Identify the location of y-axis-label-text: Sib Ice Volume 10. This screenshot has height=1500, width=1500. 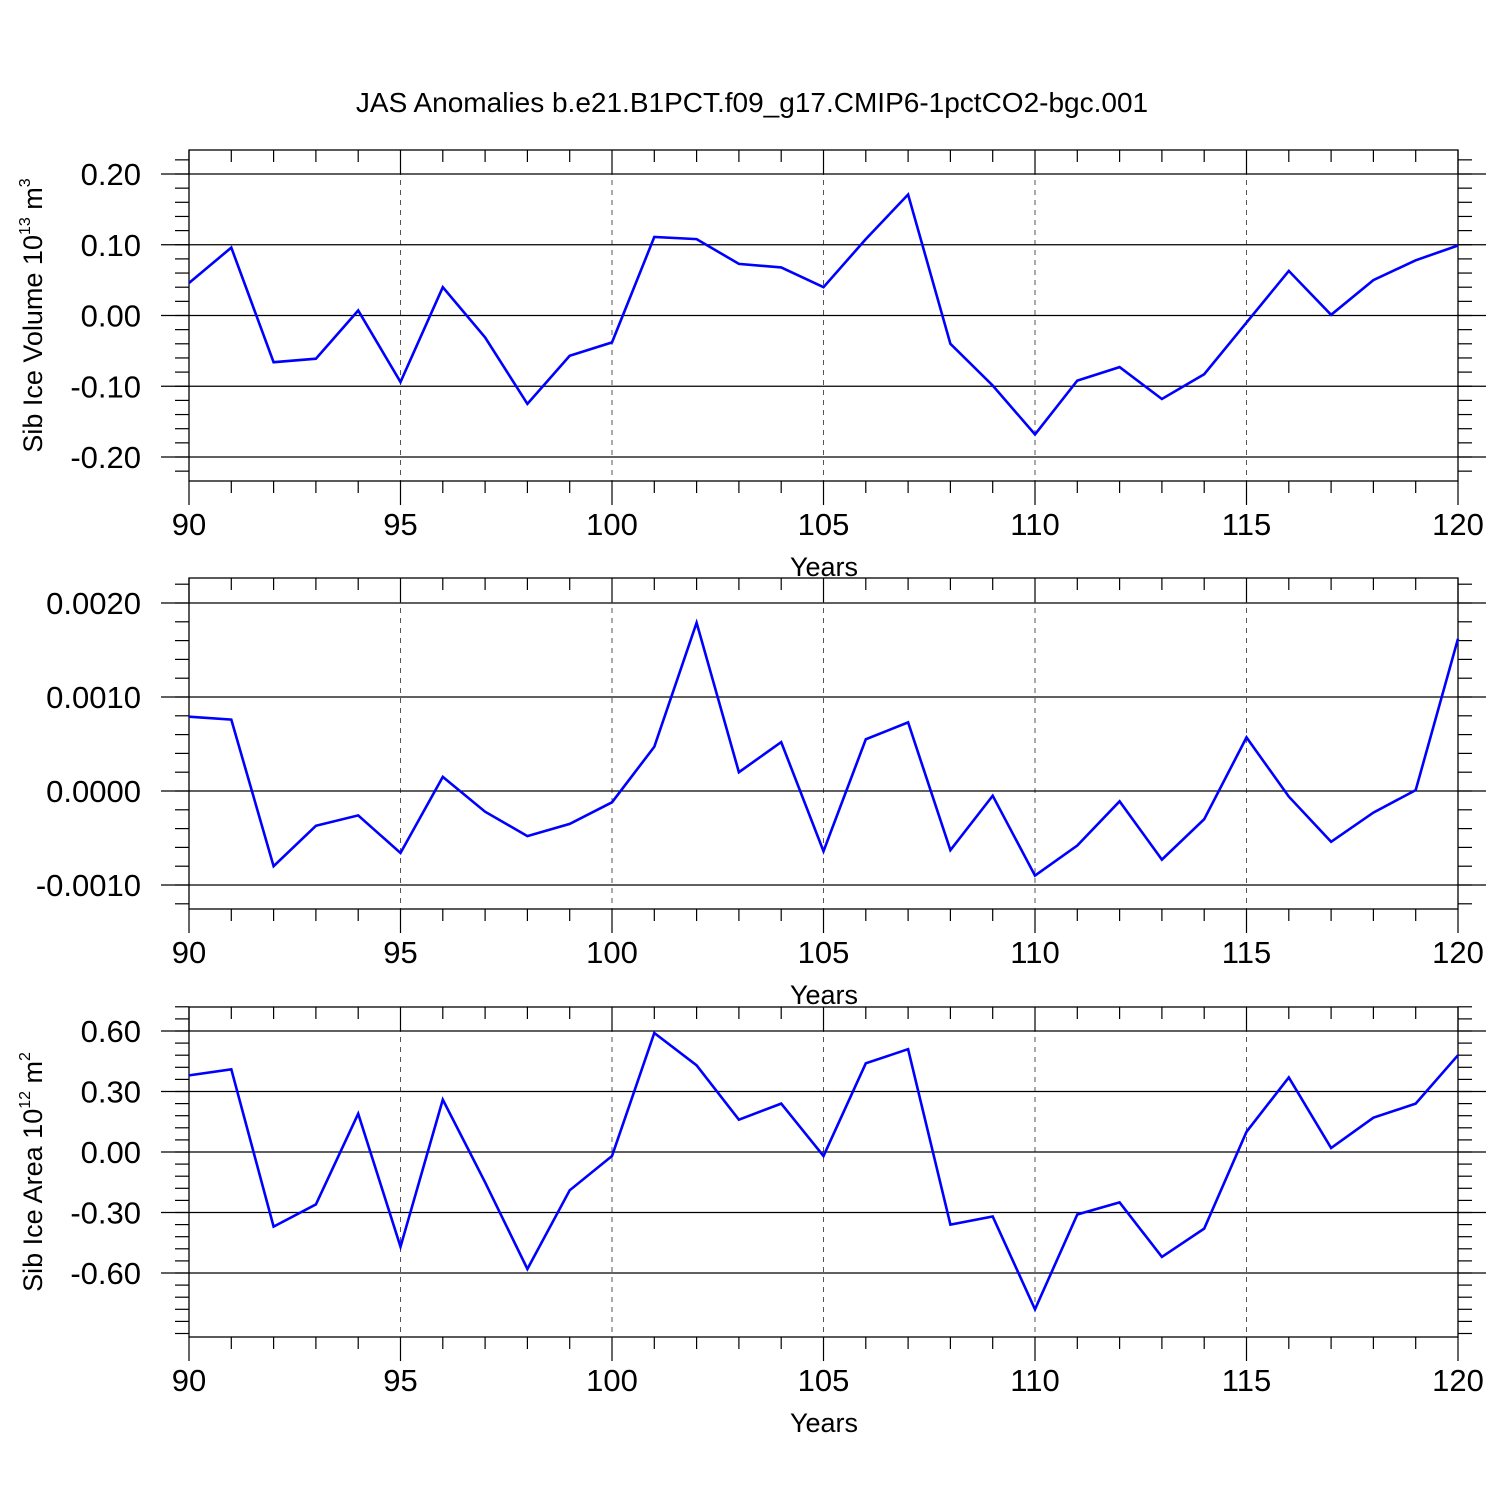
(33, 344).